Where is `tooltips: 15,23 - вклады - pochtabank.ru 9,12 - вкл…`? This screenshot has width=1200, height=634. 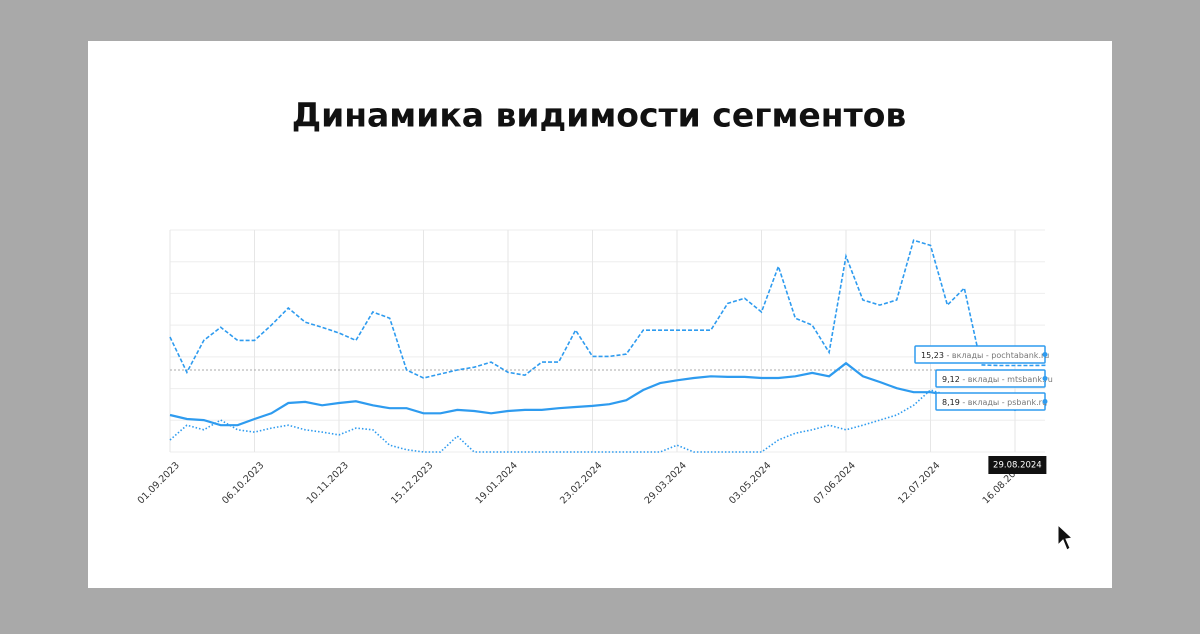 tooltips: 15,23 - вклады - pochtabank.ru 9,12 - вкл… is located at coordinates (983, 378).